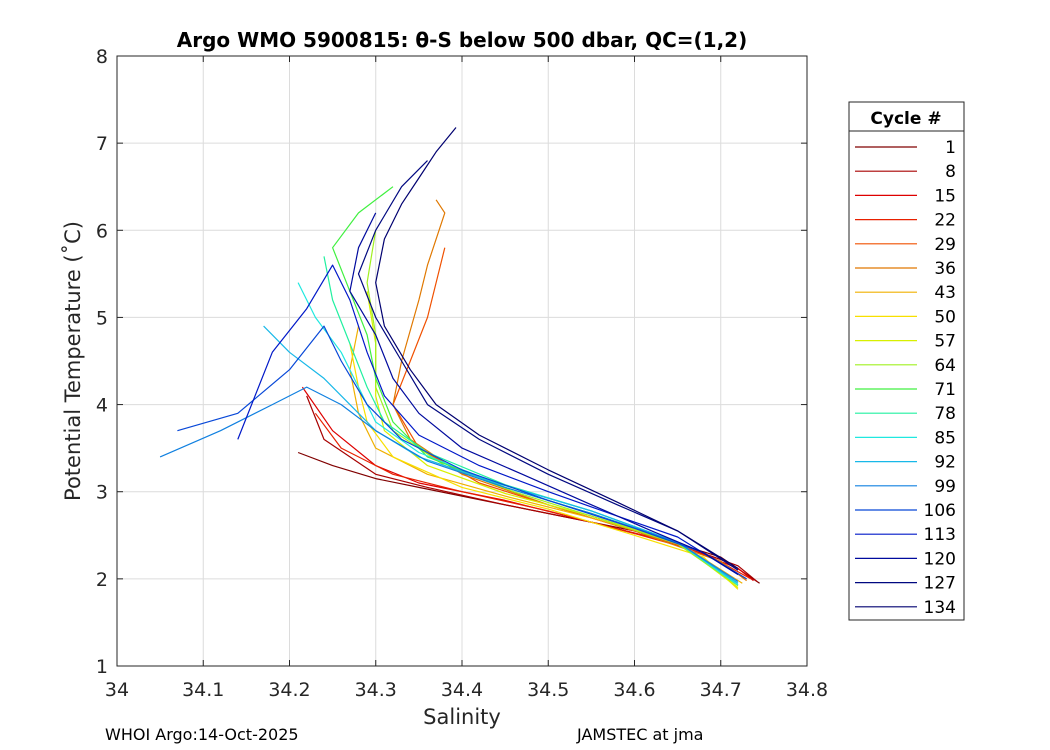 This screenshot has width=1050, height=750. What do you see at coordinates (940, 608) in the screenshot?
I see `legend-label-134: 134` at bounding box center [940, 608].